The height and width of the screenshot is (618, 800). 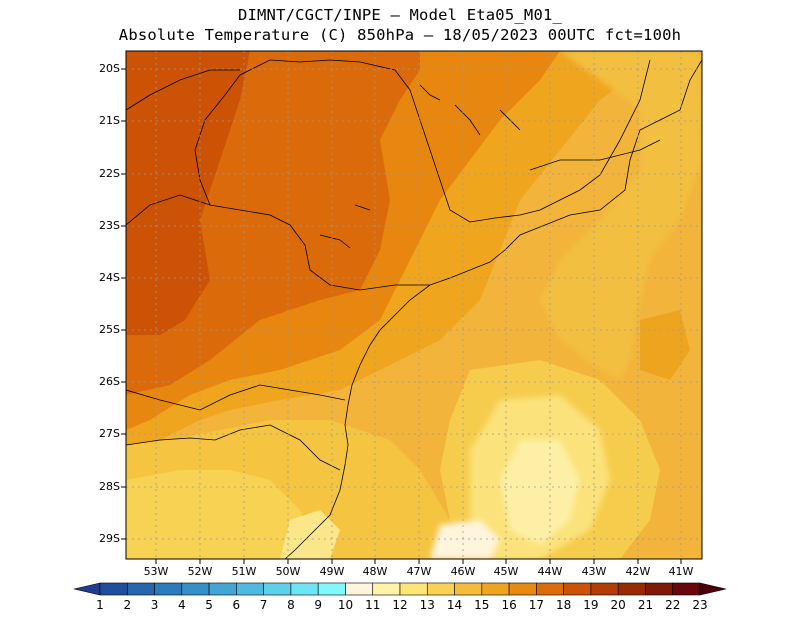 What do you see at coordinates (154, 605) in the screenshot?
I see `colorbar-label: 3` at bounding box center [154, 605].